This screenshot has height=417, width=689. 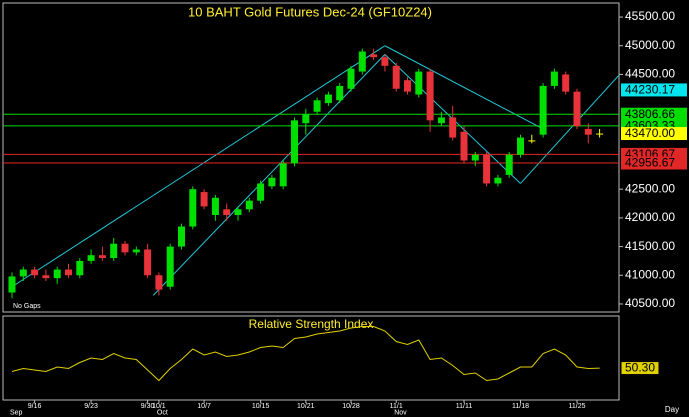 What do you see at coordinates (27, 306) in the screenshot?
I see `annotation: No Gaps` at bounding box center [27, 306].